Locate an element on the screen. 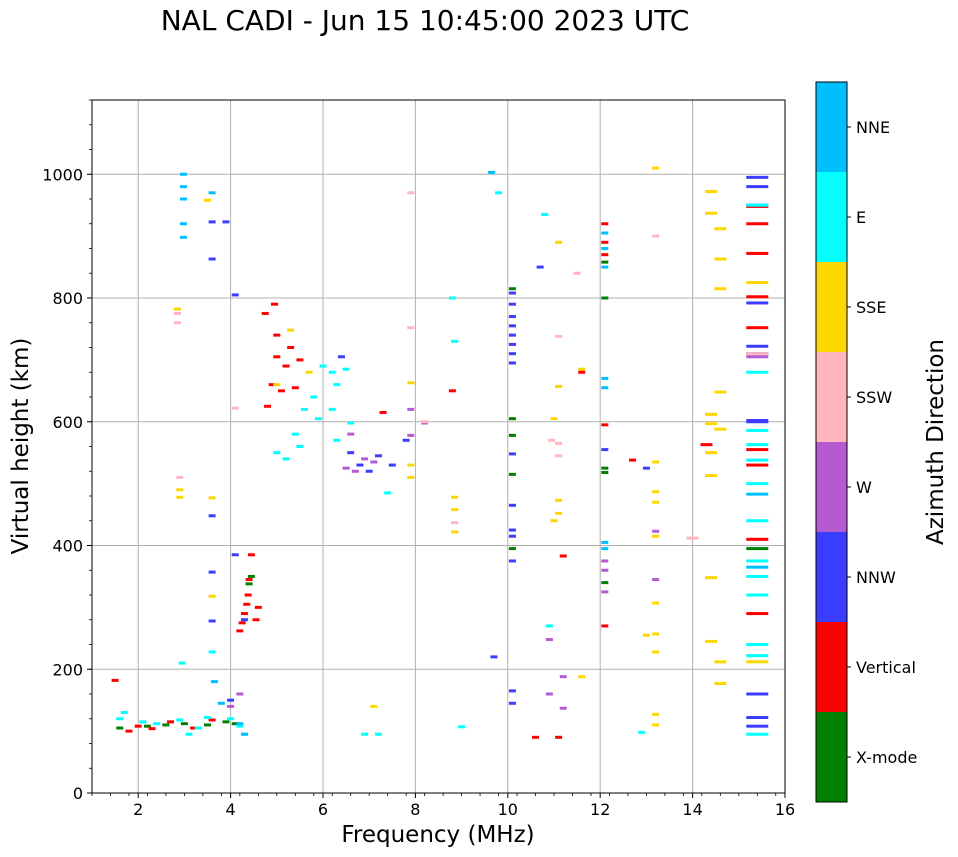 The width and height of the screenshot is (958, 857). colorbar-label-sse: SSE is located at coordinates (871, 307).